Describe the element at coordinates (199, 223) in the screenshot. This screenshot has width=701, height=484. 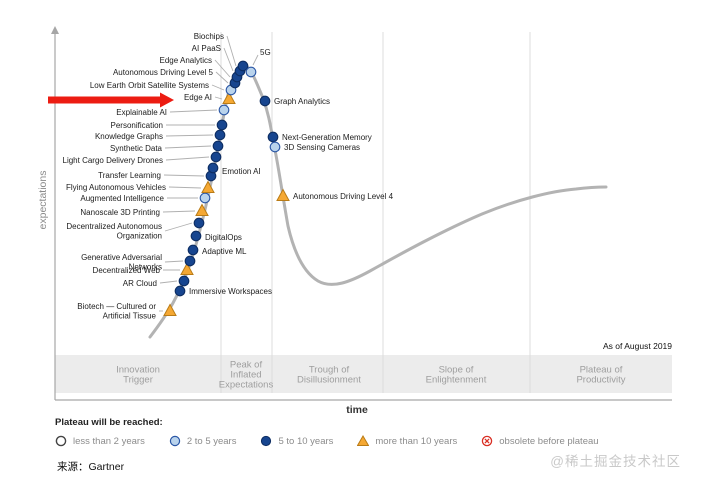
I see `marker-decentralized-autonomous-organization` at that location.